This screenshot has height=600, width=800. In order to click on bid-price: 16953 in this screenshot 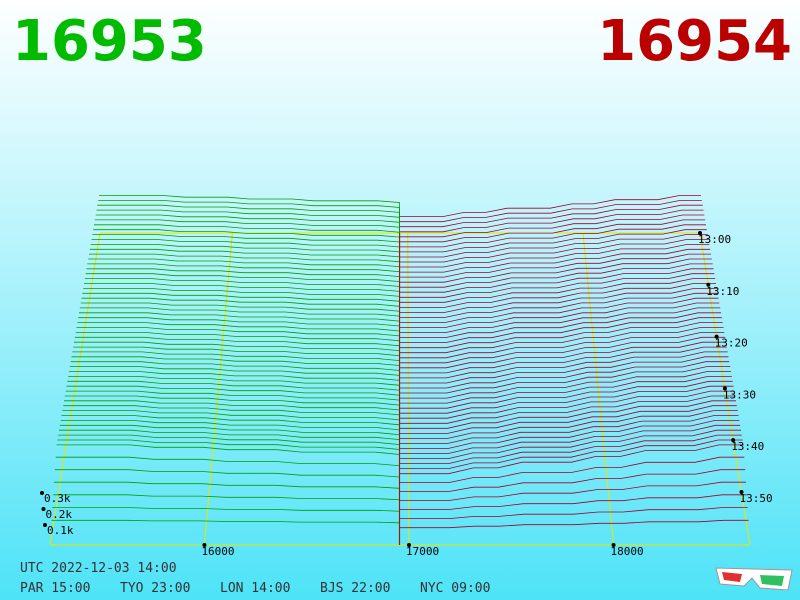, I will do `click(109, 41)`.